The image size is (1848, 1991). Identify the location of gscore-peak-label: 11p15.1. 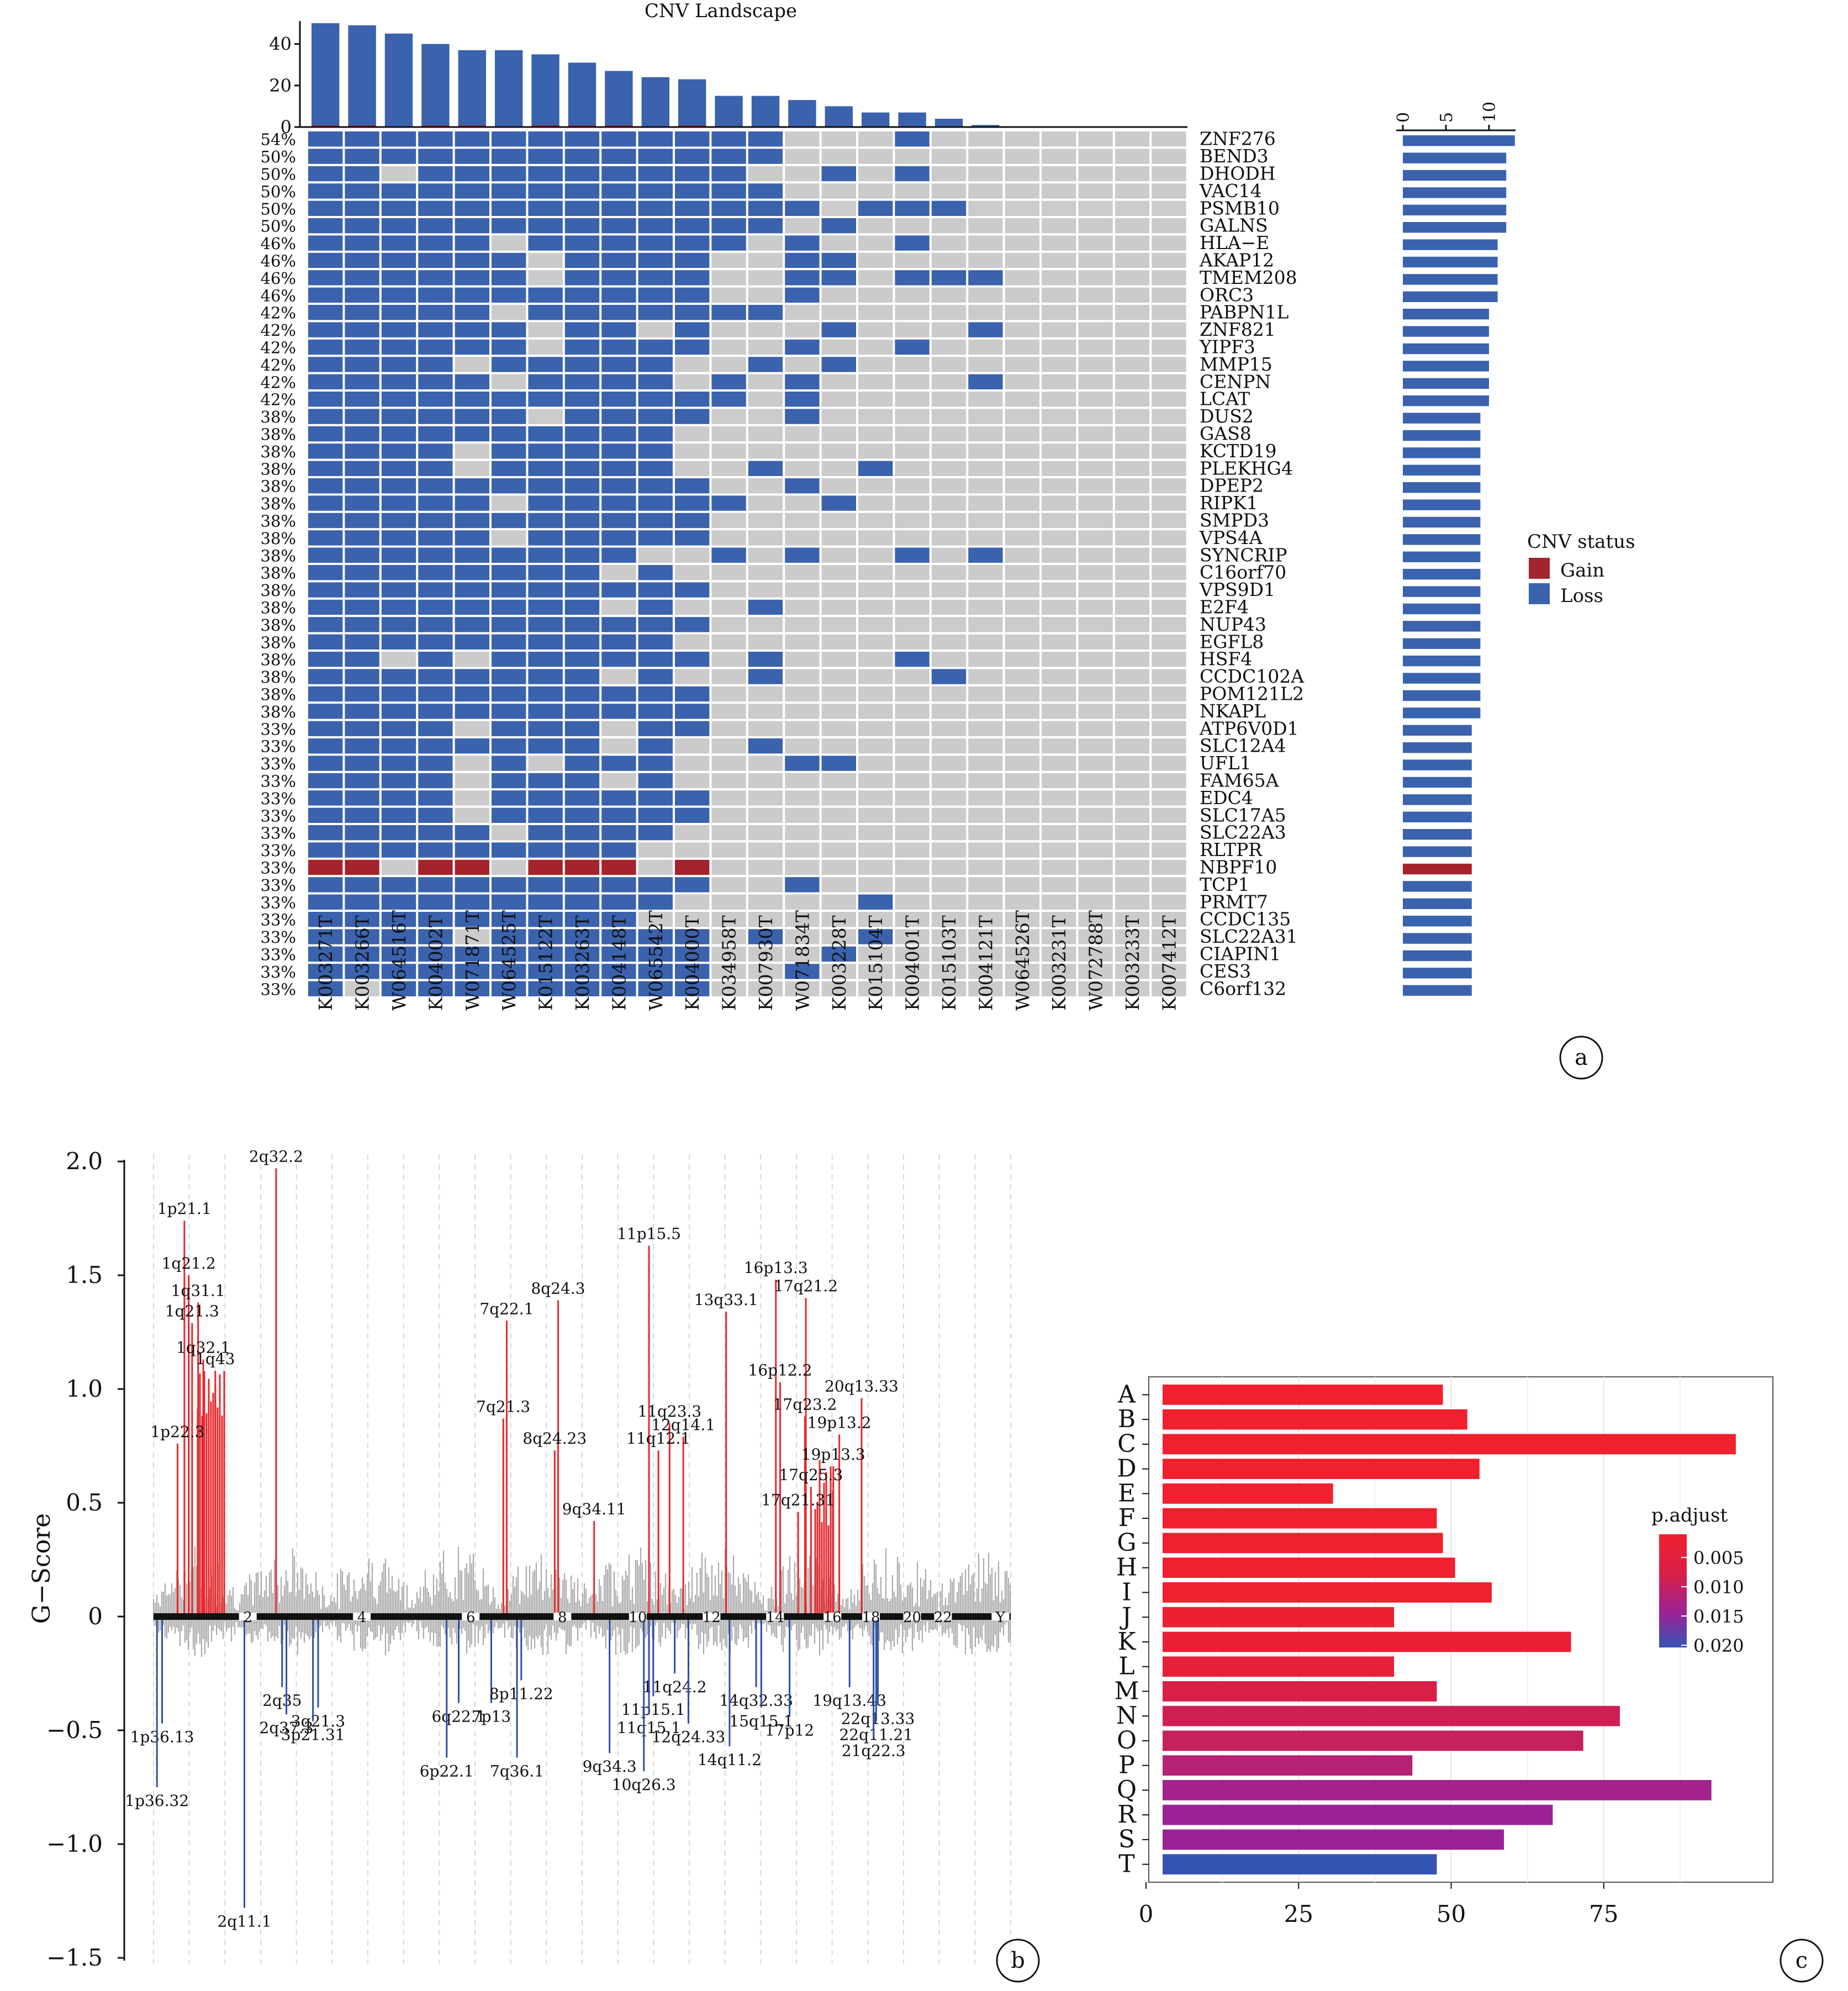
(653, 1709).